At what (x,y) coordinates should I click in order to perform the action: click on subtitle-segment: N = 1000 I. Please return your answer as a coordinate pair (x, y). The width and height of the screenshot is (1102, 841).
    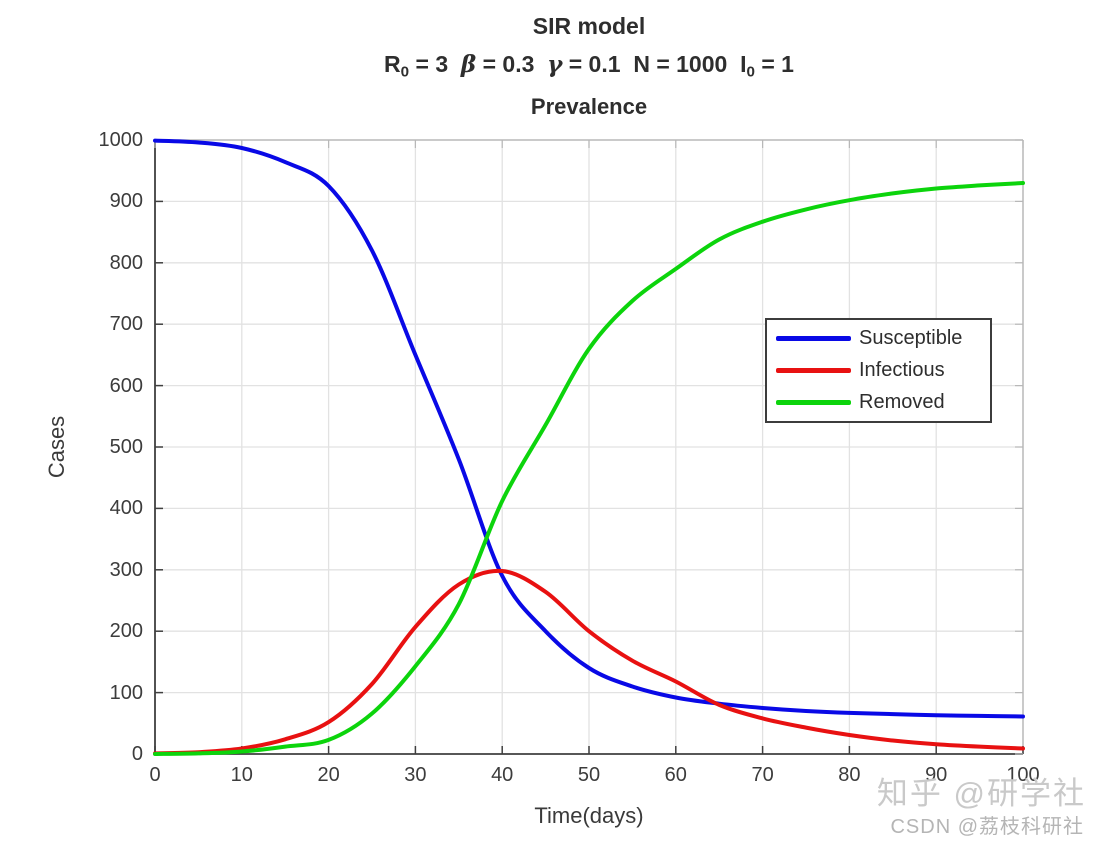
    Looking at the image, I should click on (690, 64).